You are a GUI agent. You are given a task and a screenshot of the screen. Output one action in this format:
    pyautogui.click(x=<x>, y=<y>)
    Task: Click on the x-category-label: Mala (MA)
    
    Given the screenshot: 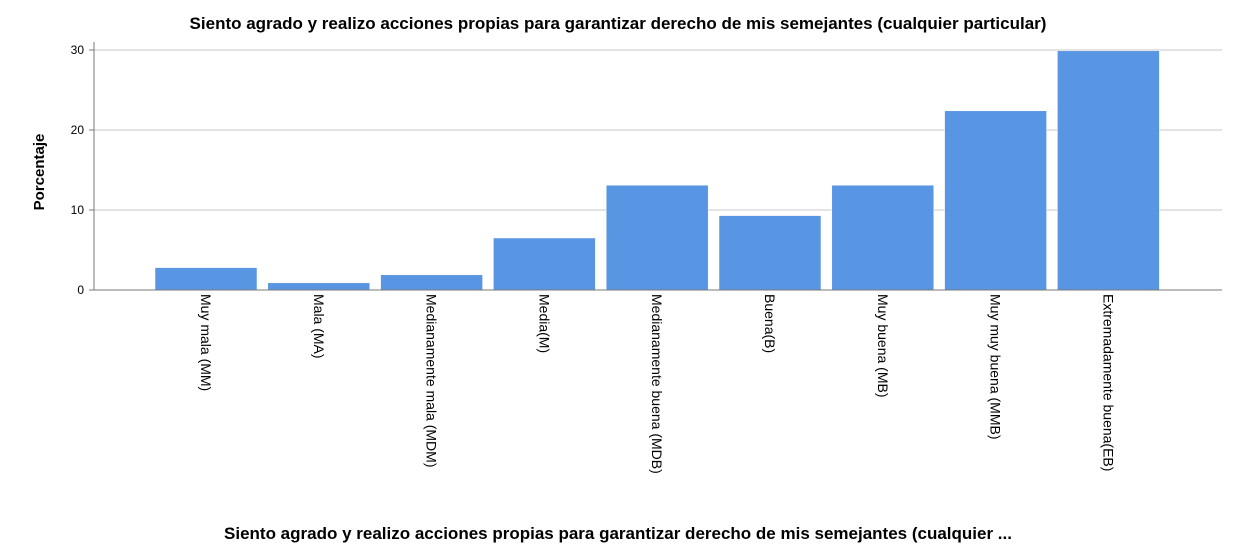 What is the action you would take?
    pyautogui.click(x=319, y=326)
    